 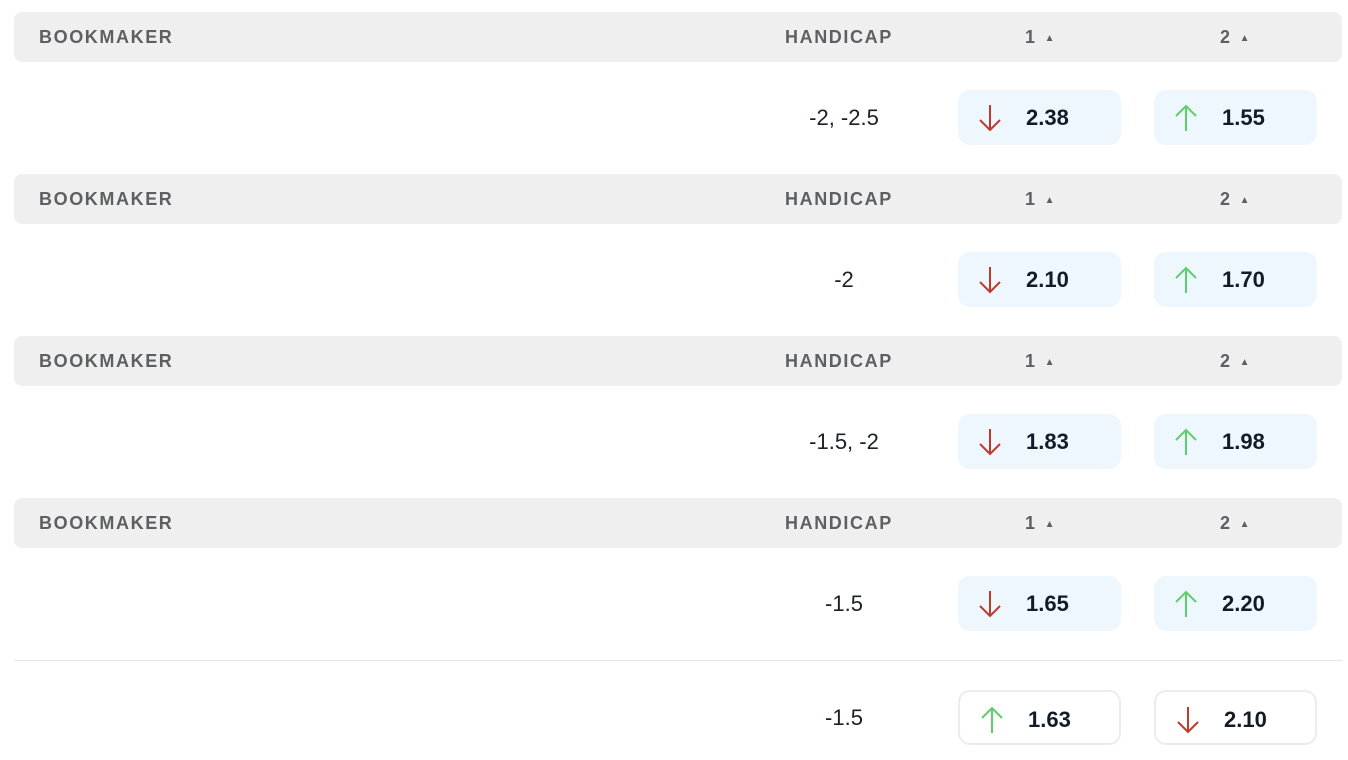 I want to click on odds-button: 1.83, so click(x=1039, y=441).